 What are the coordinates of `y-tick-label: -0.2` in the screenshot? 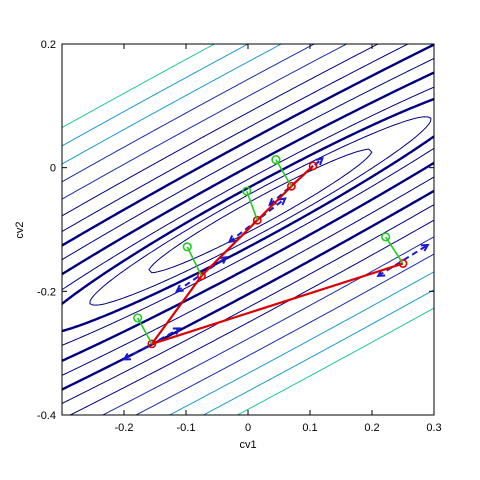 It's located at (46, 292).